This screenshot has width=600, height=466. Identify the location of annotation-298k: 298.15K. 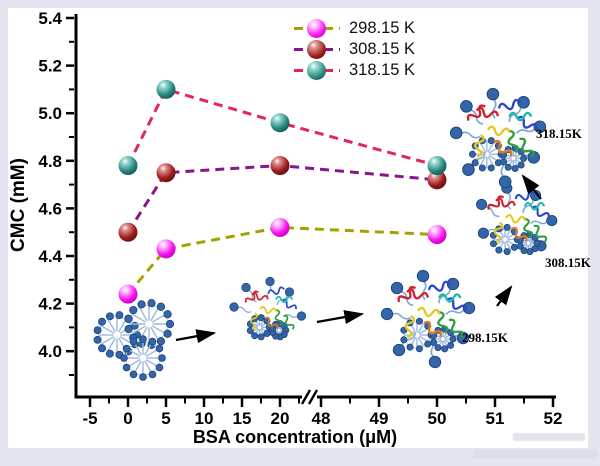
(485, 337).